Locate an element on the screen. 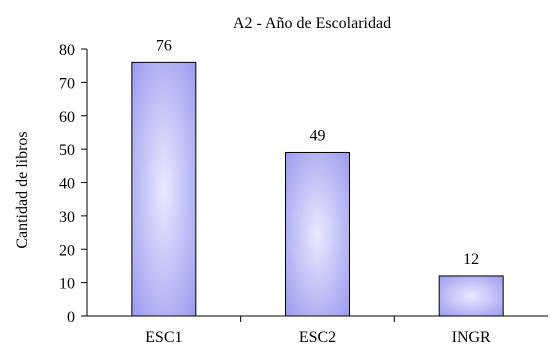 The height and width of the screenshot is (354, 560). y-tick-label: 10 is located at coordinates (67, 284).